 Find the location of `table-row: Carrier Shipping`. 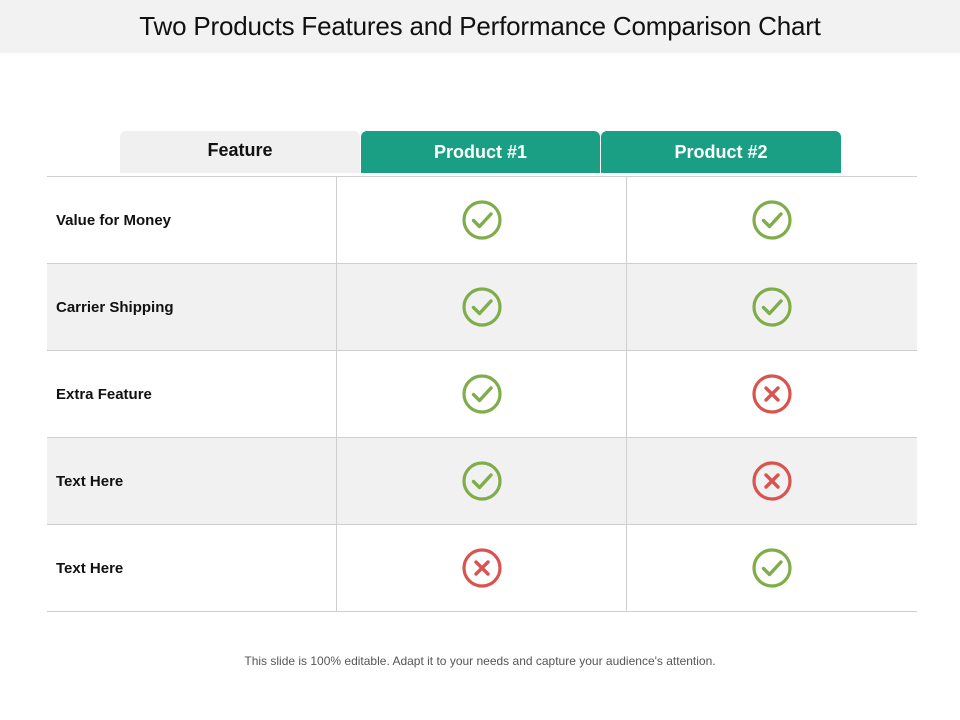

table-row: Carrier Shipping is located at coordinates (482, 307).